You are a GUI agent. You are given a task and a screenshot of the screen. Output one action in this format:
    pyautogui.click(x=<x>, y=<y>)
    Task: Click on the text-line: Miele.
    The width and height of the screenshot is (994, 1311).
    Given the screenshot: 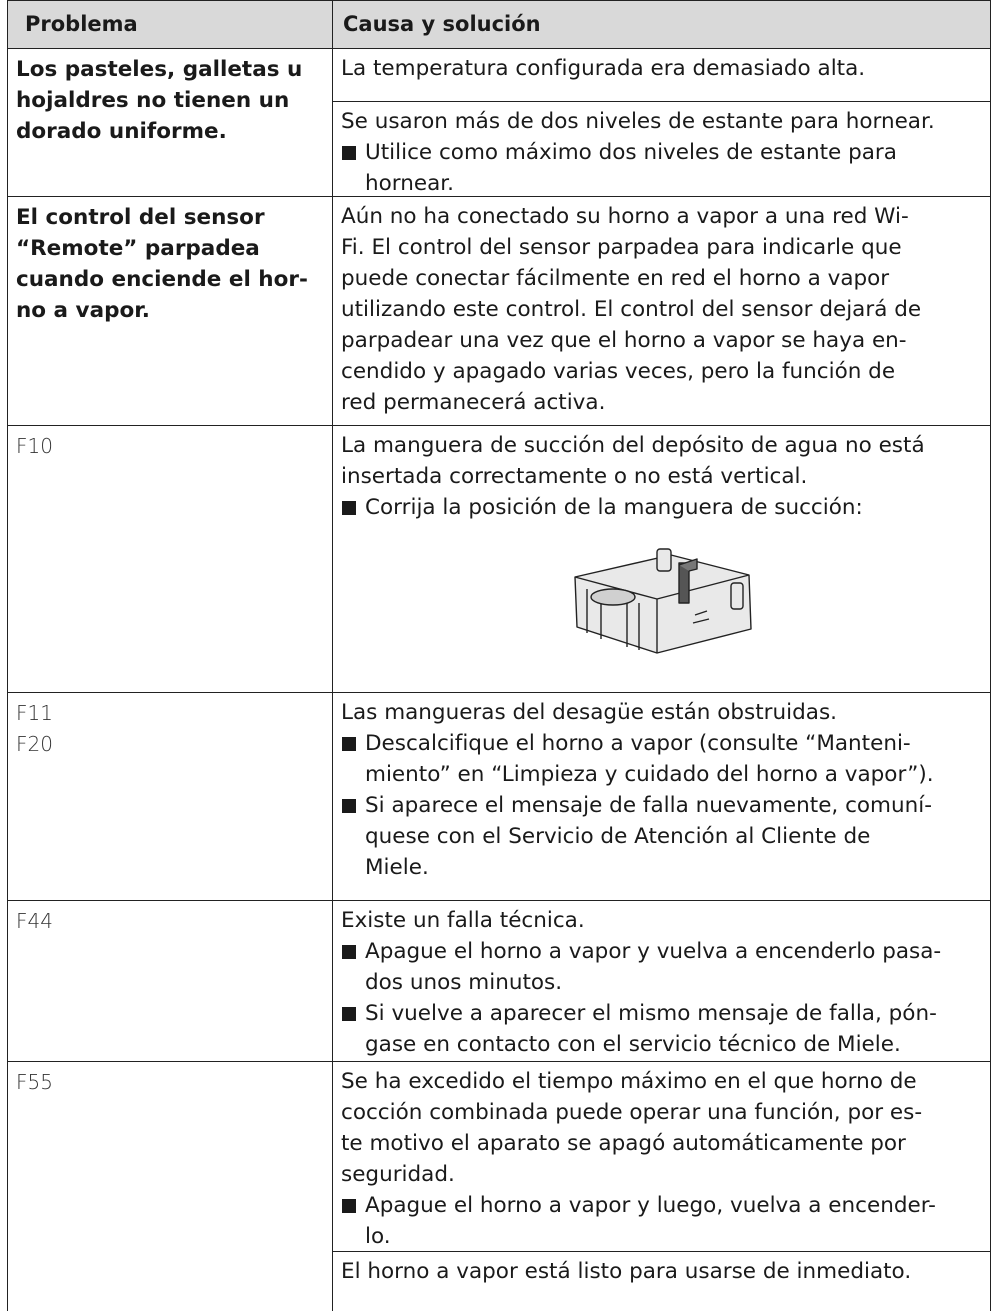 What is the action you would take?
    pyautogui.click(x=397, y=867)
    